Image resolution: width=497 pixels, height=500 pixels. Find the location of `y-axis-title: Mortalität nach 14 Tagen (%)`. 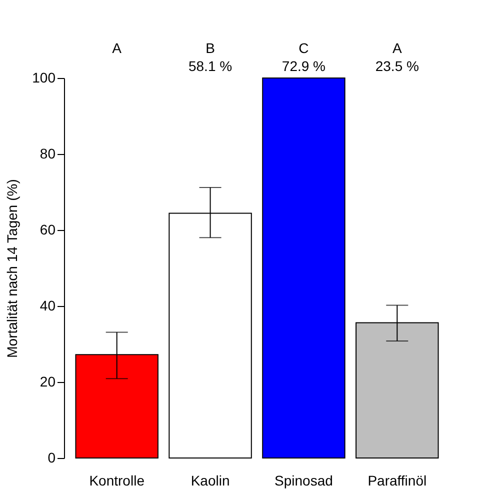

y-axis-title: Mortalität nach 14 Tagen (%) is located at coordinates (12, 268).